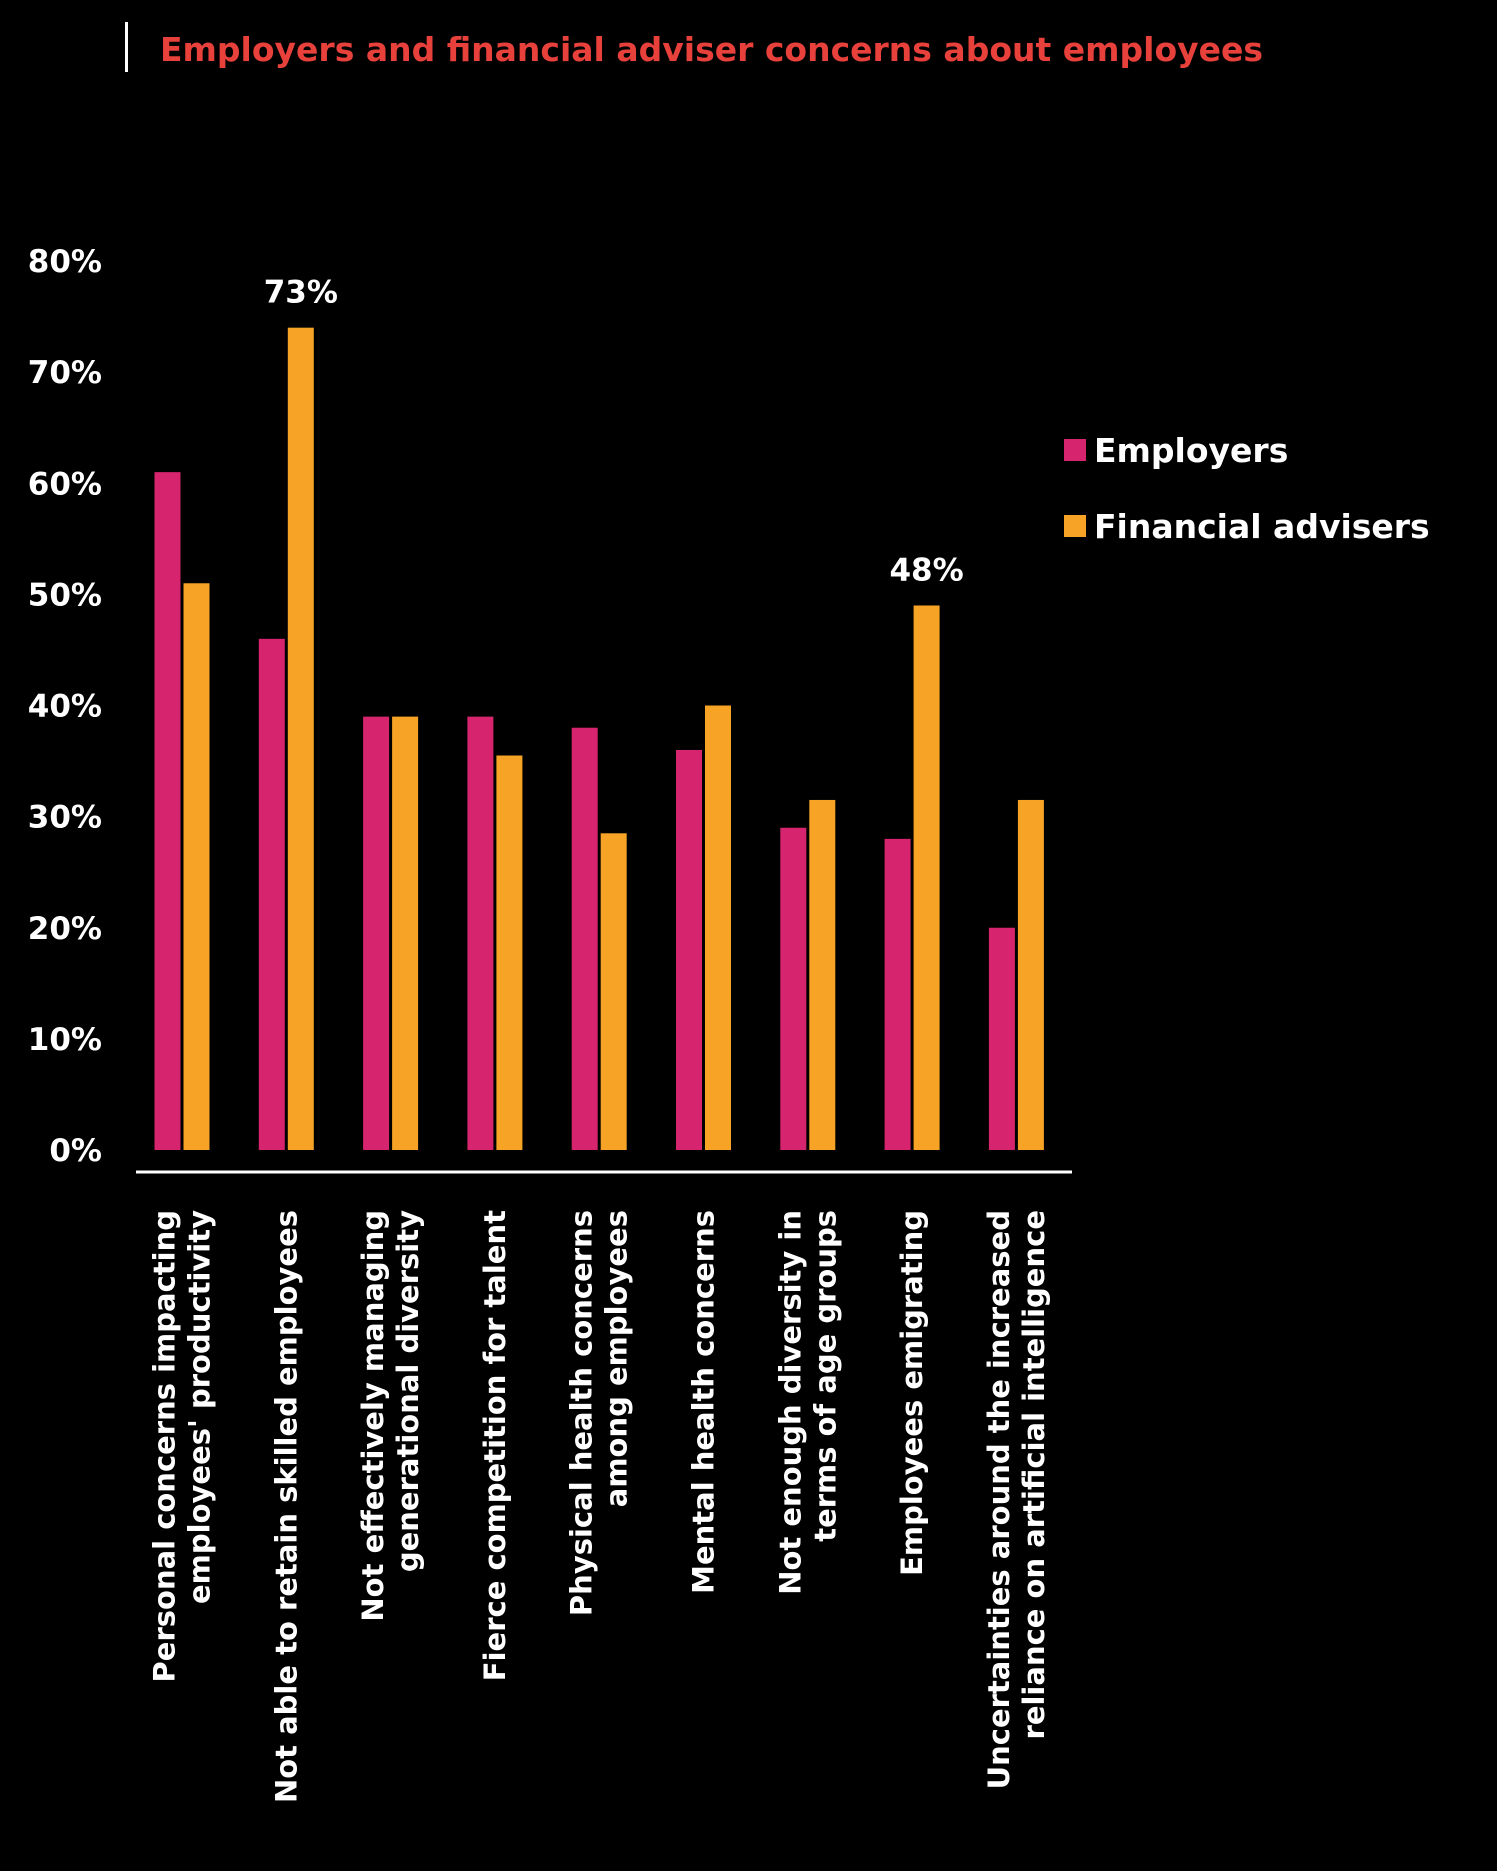  I want to click on title-accent-bar, so click(126, 47).